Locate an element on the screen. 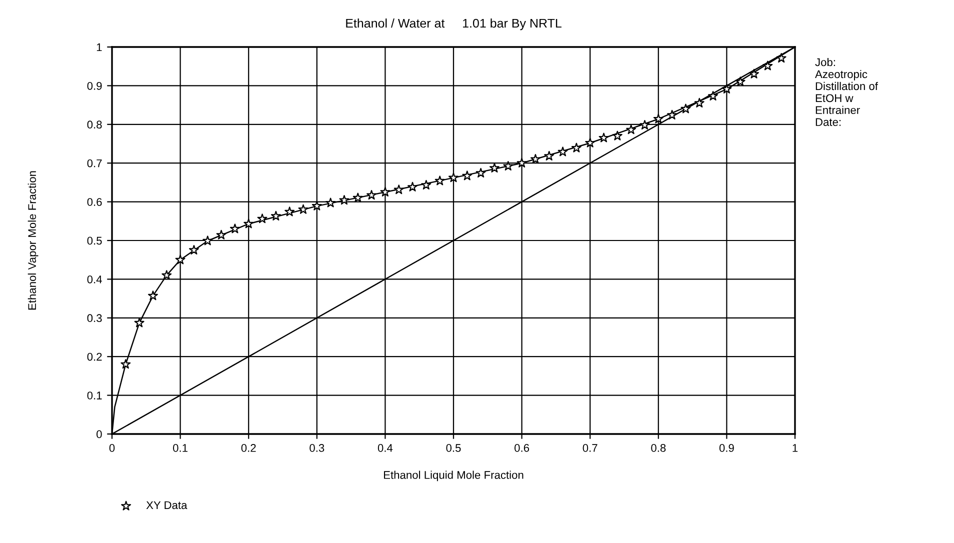 This screenshot has width=954, height=543. x-tick-label: 0.2 is located at coordinates (248, 448).